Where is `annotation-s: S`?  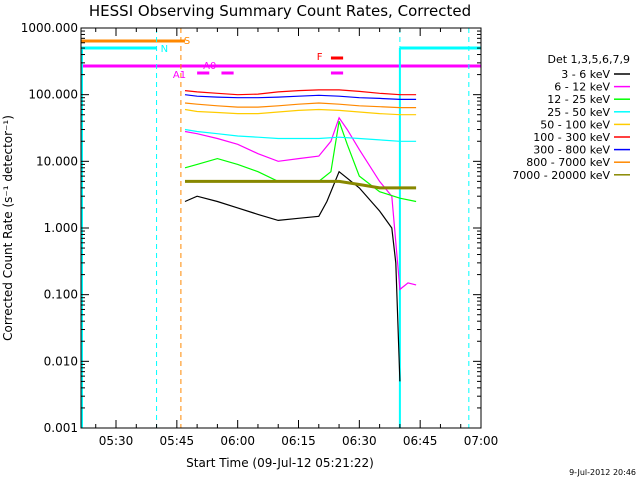
annotation-s: S is located at coordinates (187, 41).